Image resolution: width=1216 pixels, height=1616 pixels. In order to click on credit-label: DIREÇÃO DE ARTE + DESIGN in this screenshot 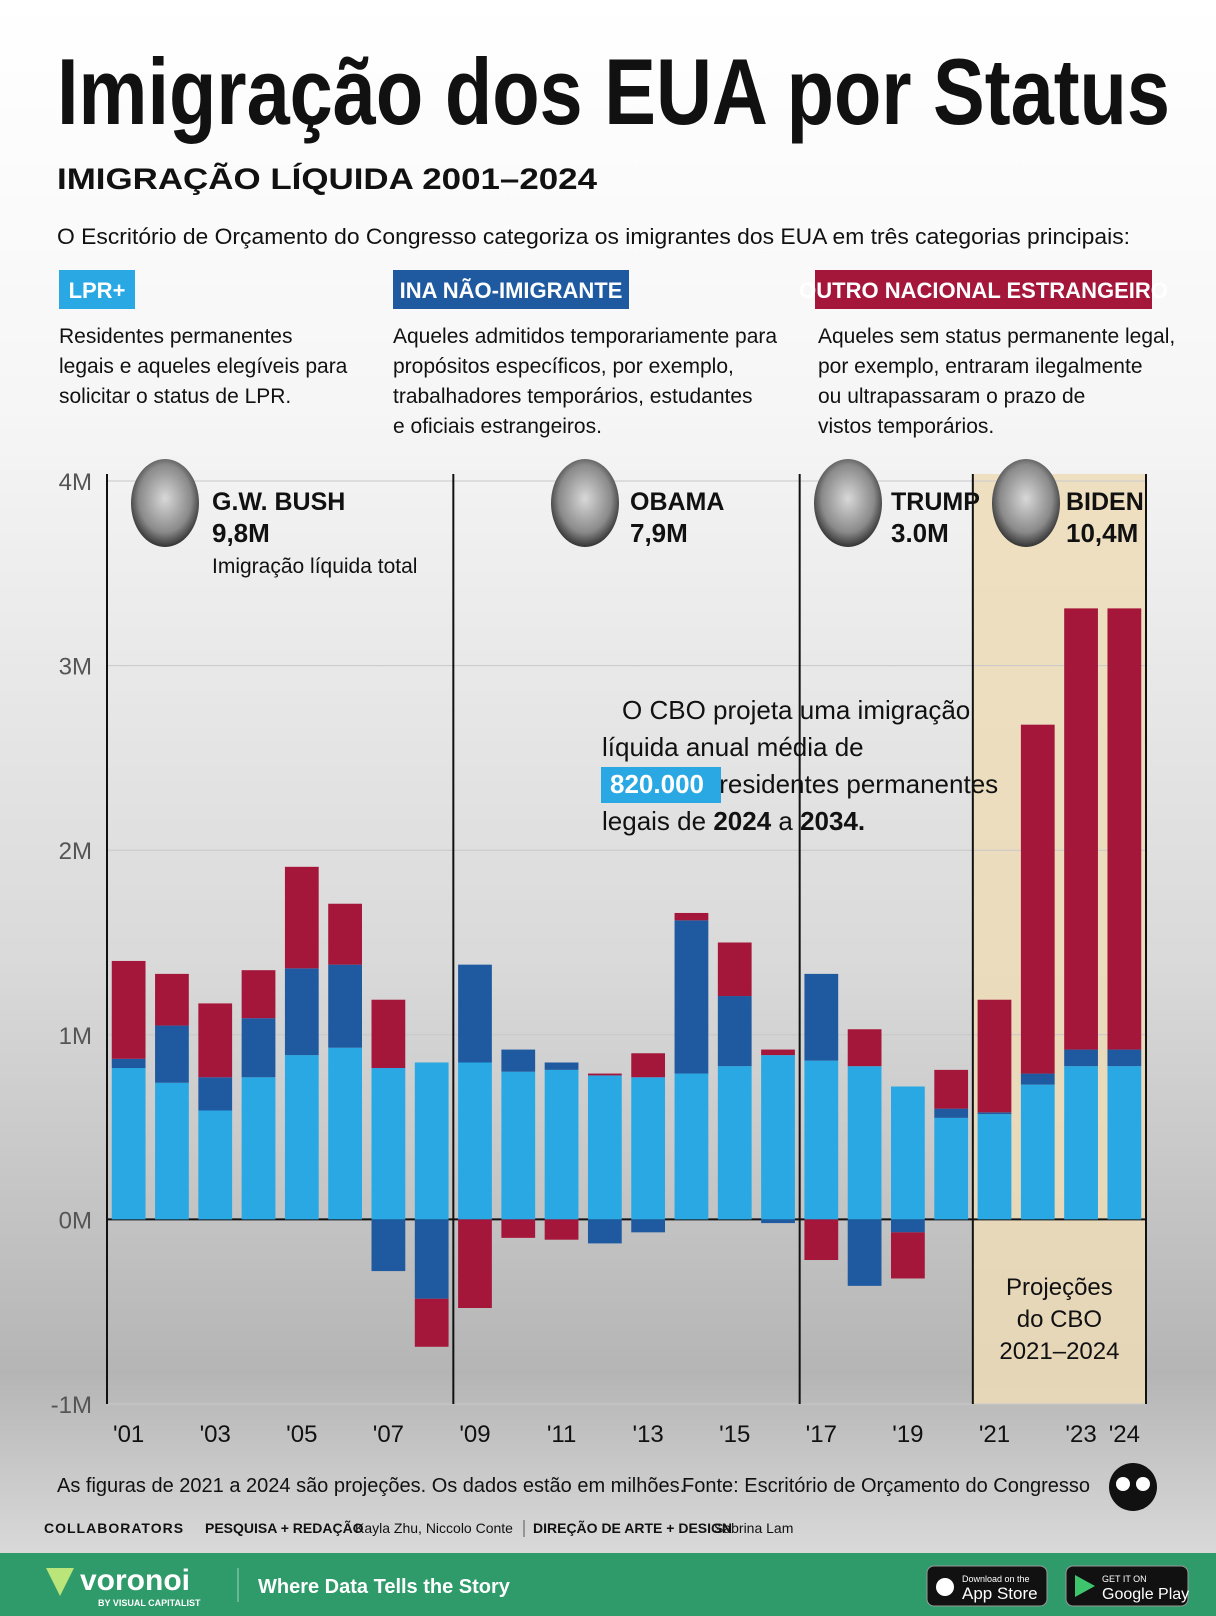, I will do `click(632, 1527)`.